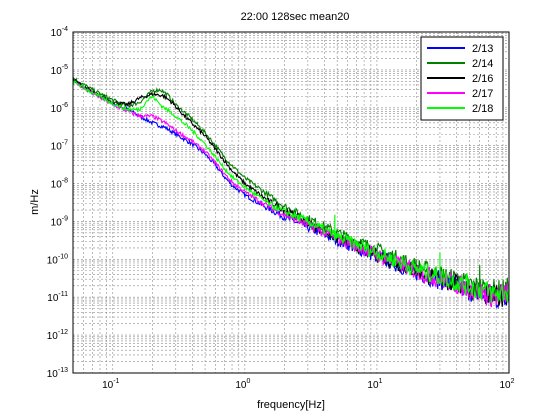 The width and height of the screenshot is (560, 420). Describe the element at coordinates (57, 297) in the screenshot. I see `y-tick-label: 10⁻¹¹` at that location.